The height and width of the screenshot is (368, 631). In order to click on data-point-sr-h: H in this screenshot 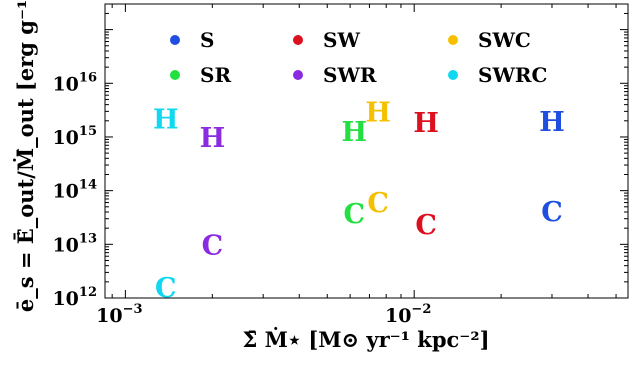, I will do `click(354, 132)`.